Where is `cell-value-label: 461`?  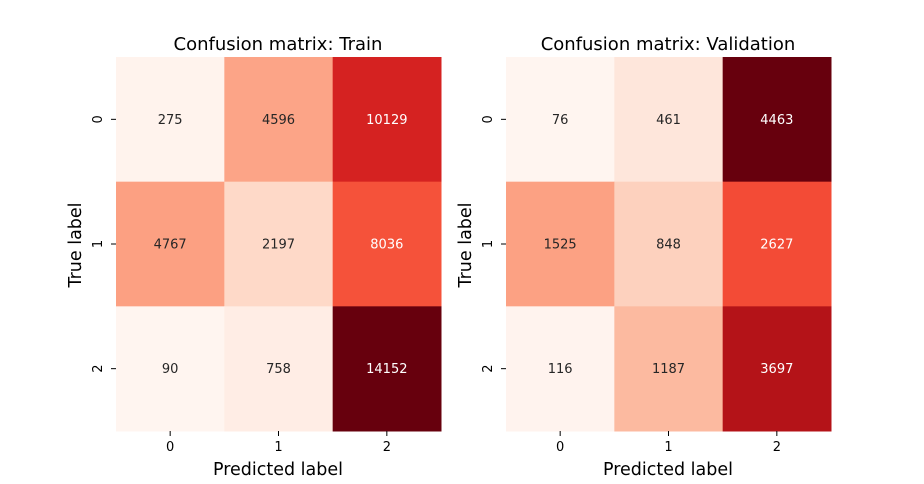 cell-value-label: 461 is located at coordinates (668, 120).